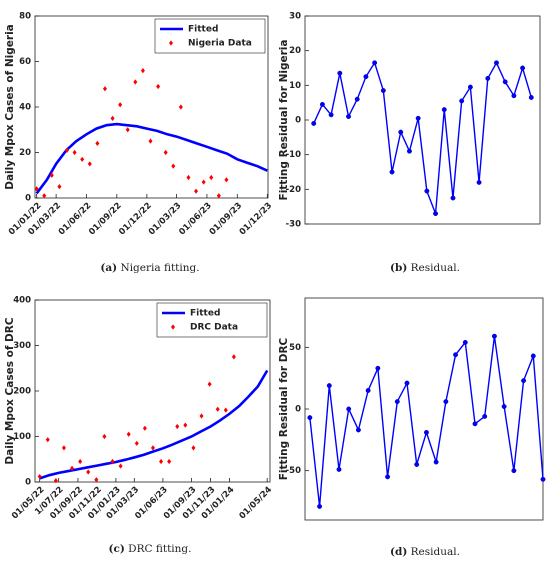 This screenshot has height=567, width=550. I want to click on caption: (a) Nigeria fitting., so click(149, 268).